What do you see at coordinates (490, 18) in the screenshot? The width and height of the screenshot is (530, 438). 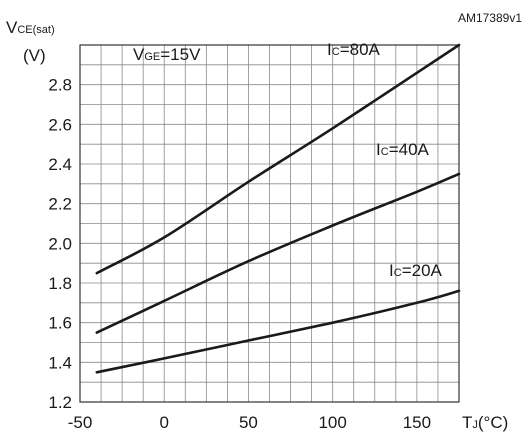 I see `watermark: AM17389v1` at bounding box center [490, 18].